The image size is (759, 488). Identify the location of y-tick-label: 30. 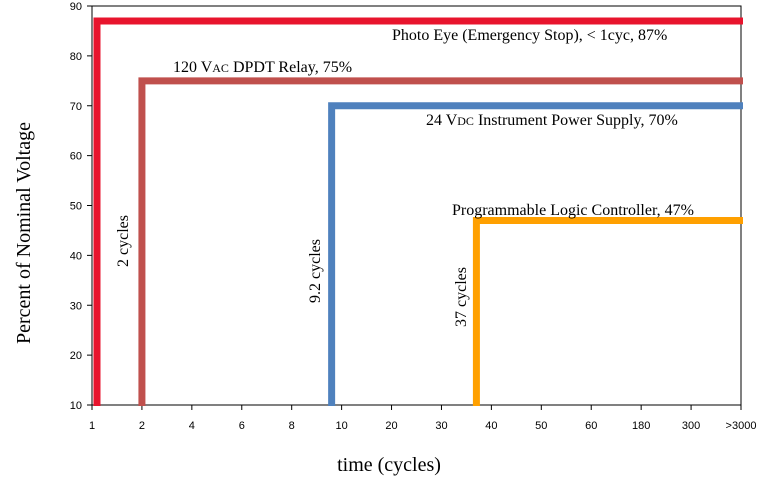
(76, 306).